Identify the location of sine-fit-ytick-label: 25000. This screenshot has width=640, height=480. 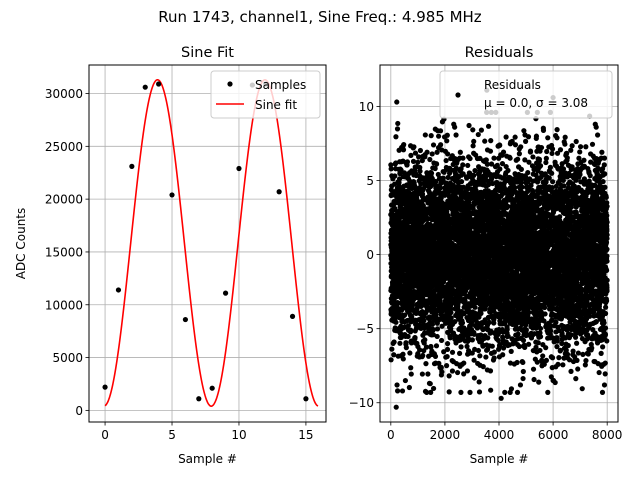
(64, 147).